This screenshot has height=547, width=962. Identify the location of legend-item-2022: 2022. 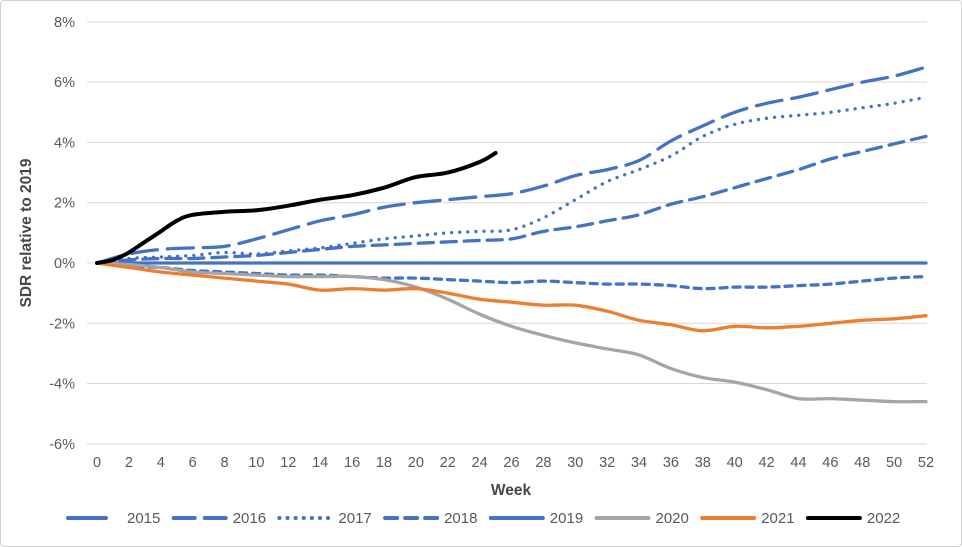
(852, 518).